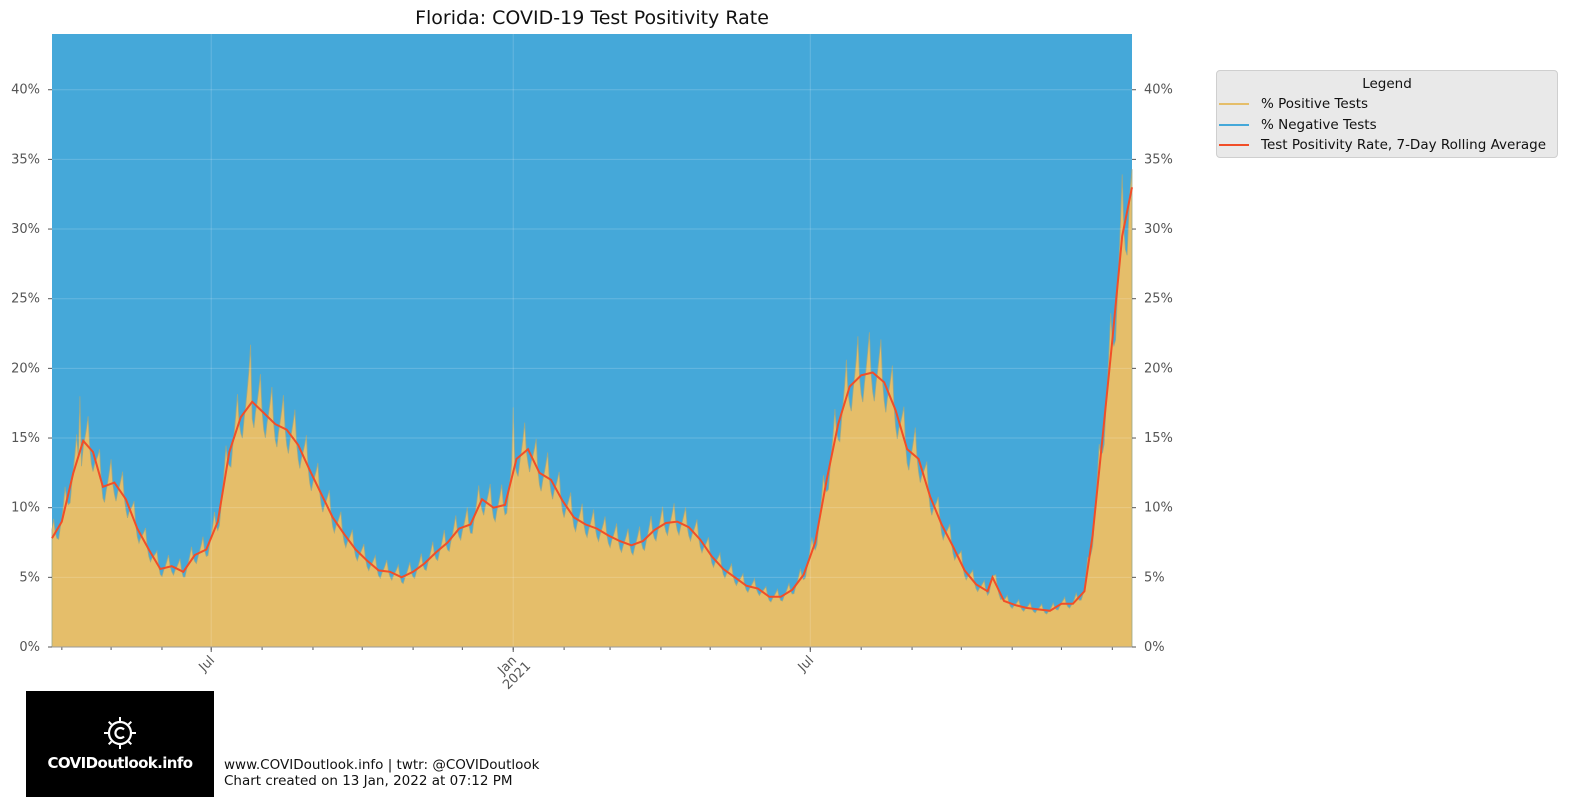  I want to click on legend-item-negative: % Negative Tests, so click(1298, 125).